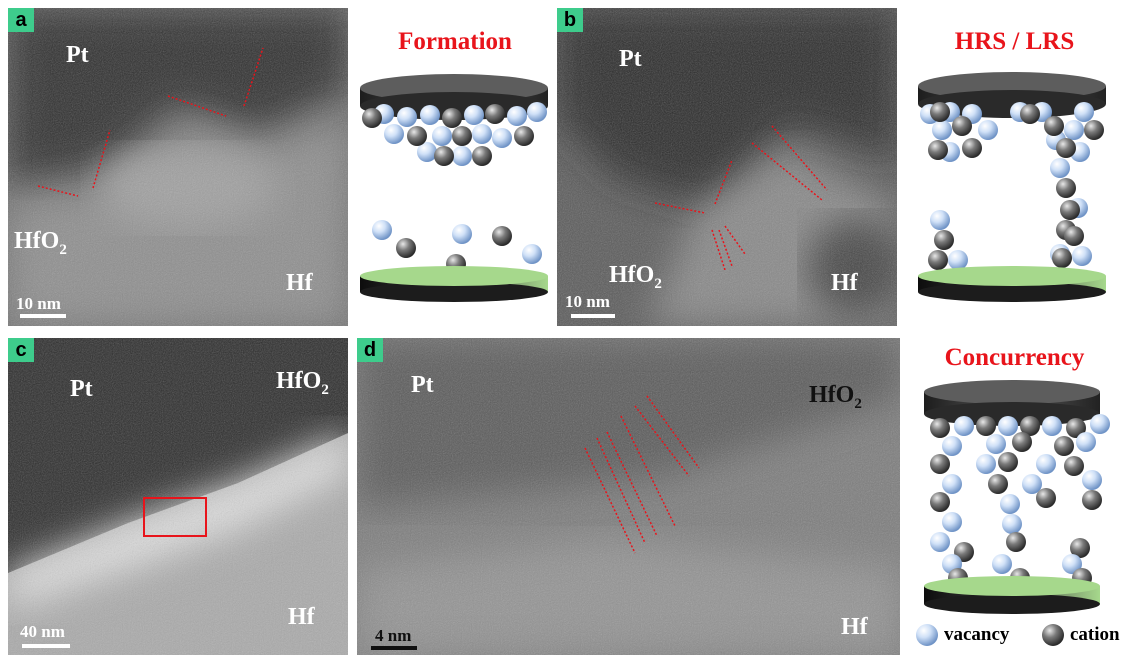 The image size is (1133, 655). I want to click on panel-label-c: c, so click(21, 350).